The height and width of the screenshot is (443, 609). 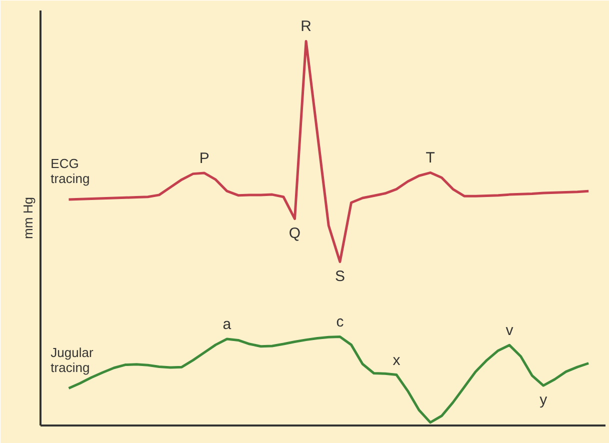 What do you see at coordinates (396, 360) in the screenshot?
I see `annotation: x` at bounding box center [396, 360].